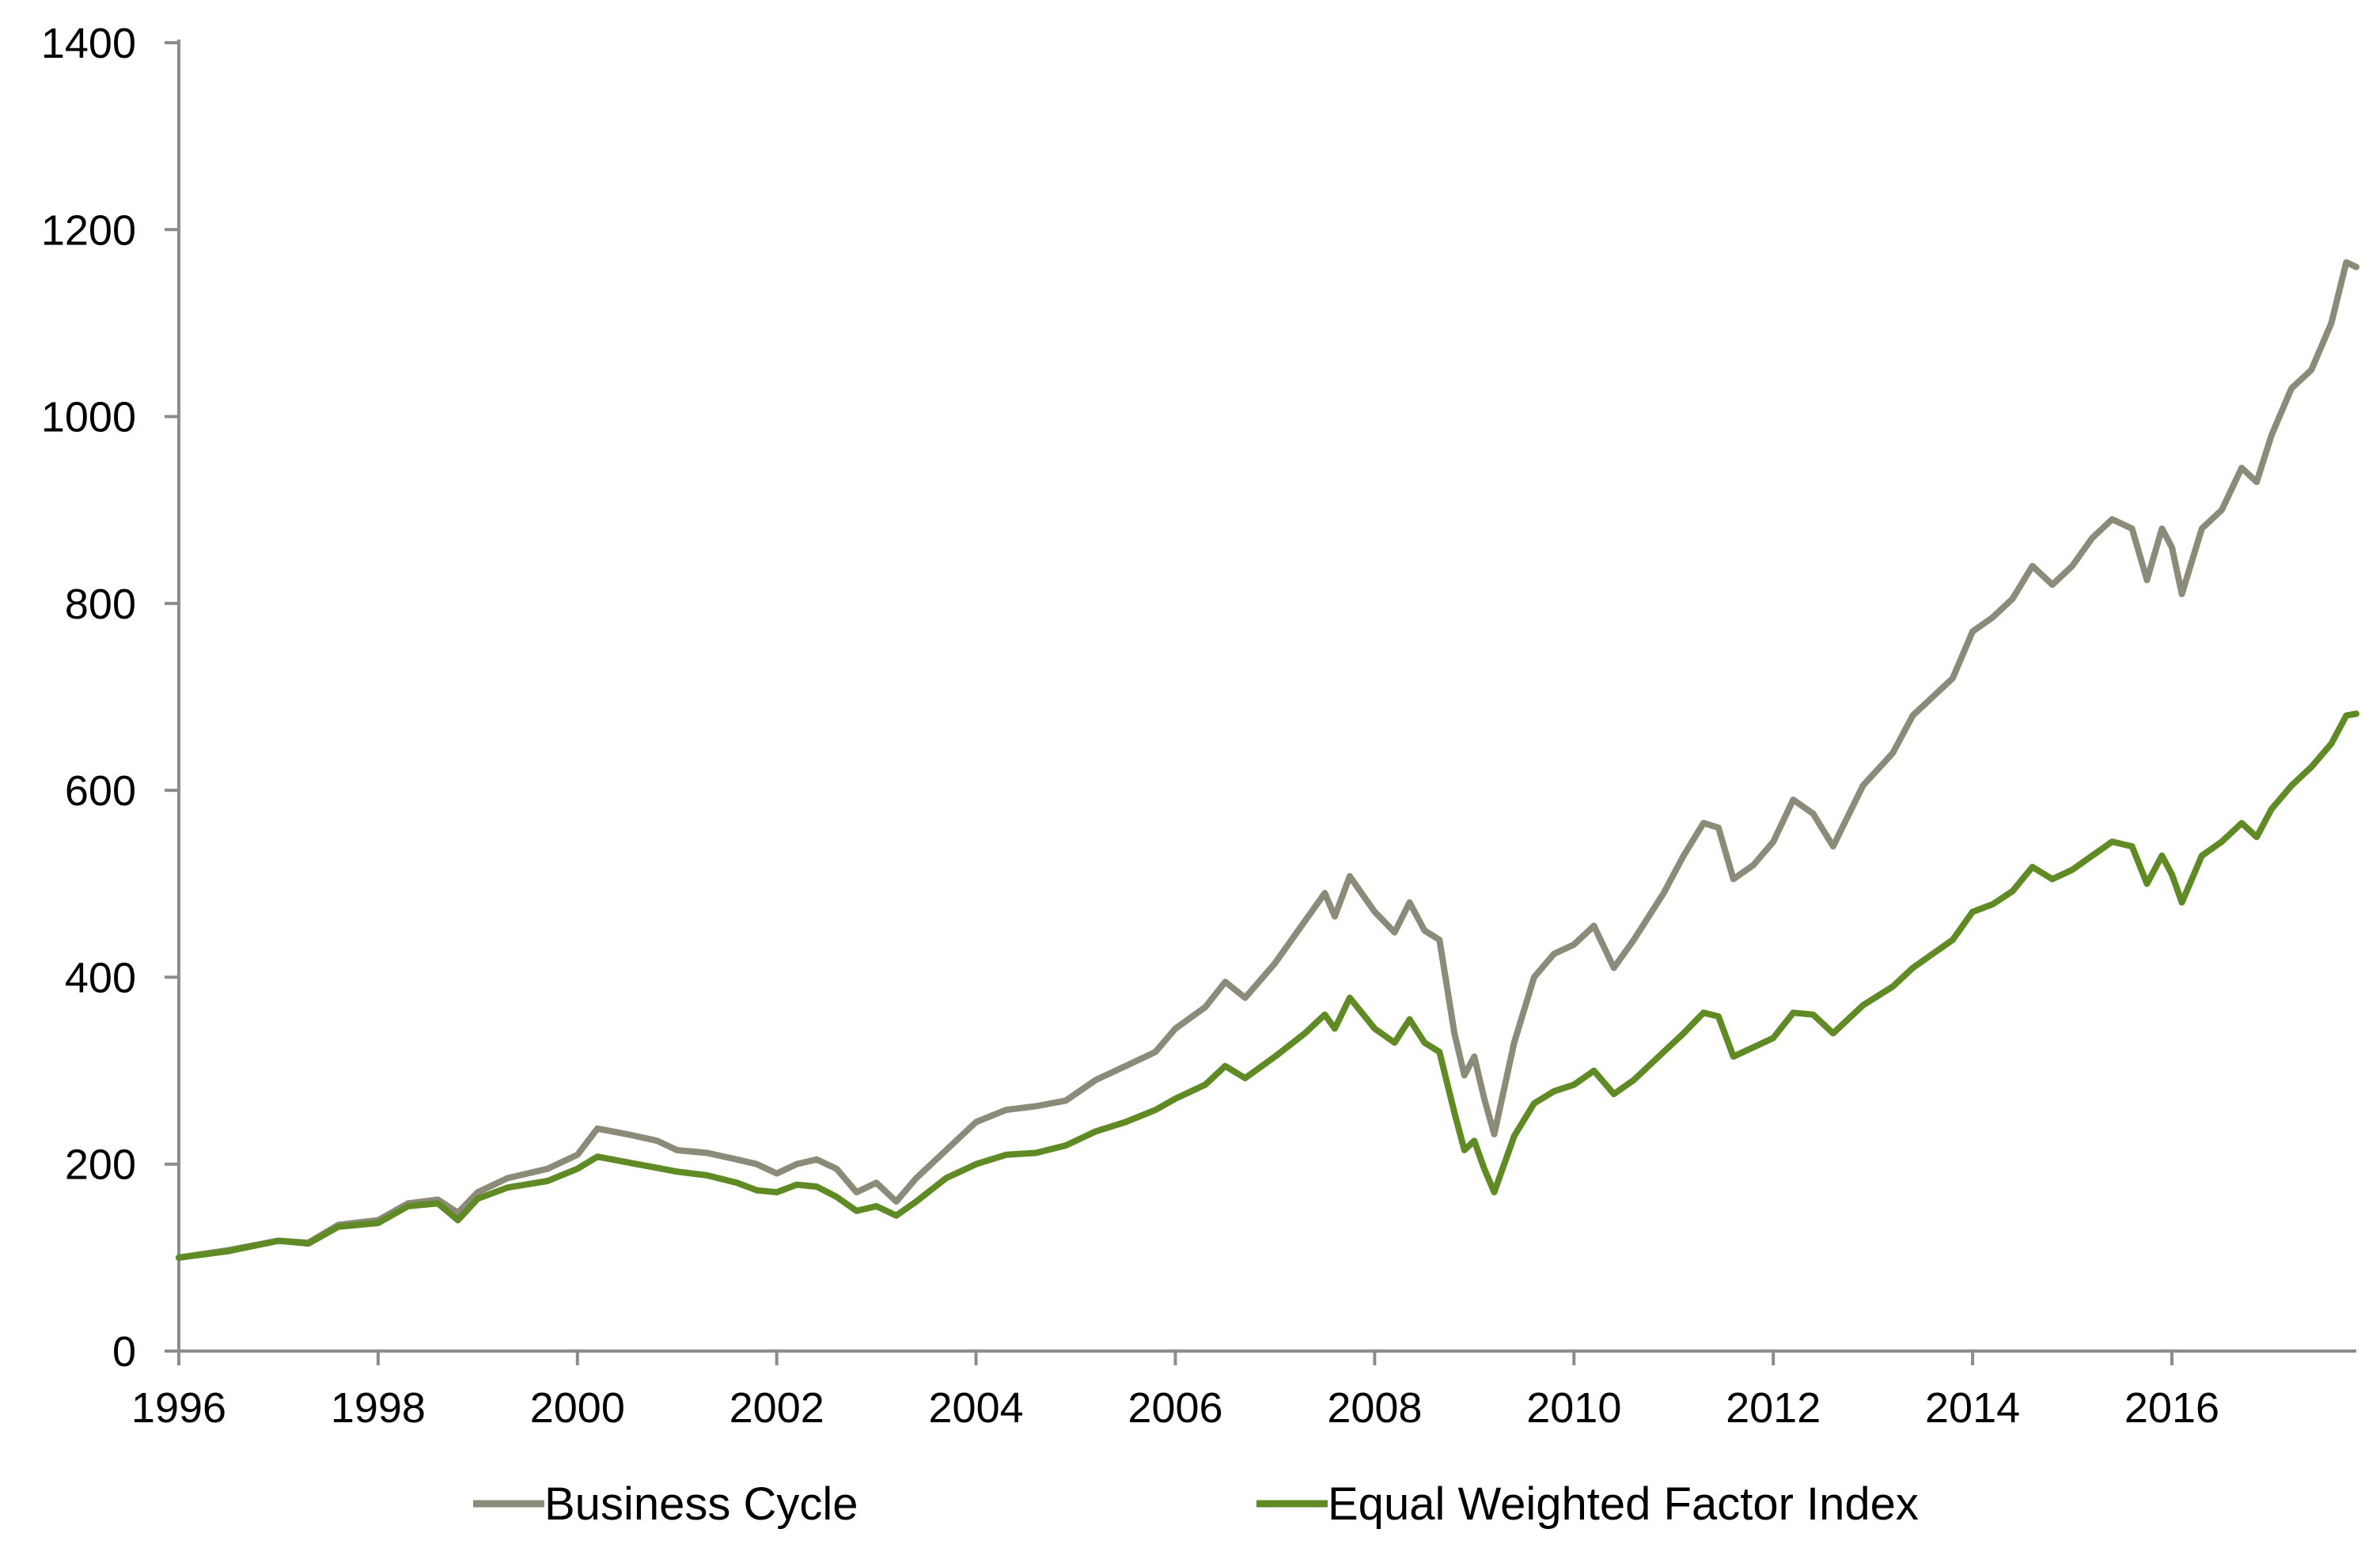  I want to click on y-axis: 0 200 400 600 800 1000 1200 1400, so click(110, 698).